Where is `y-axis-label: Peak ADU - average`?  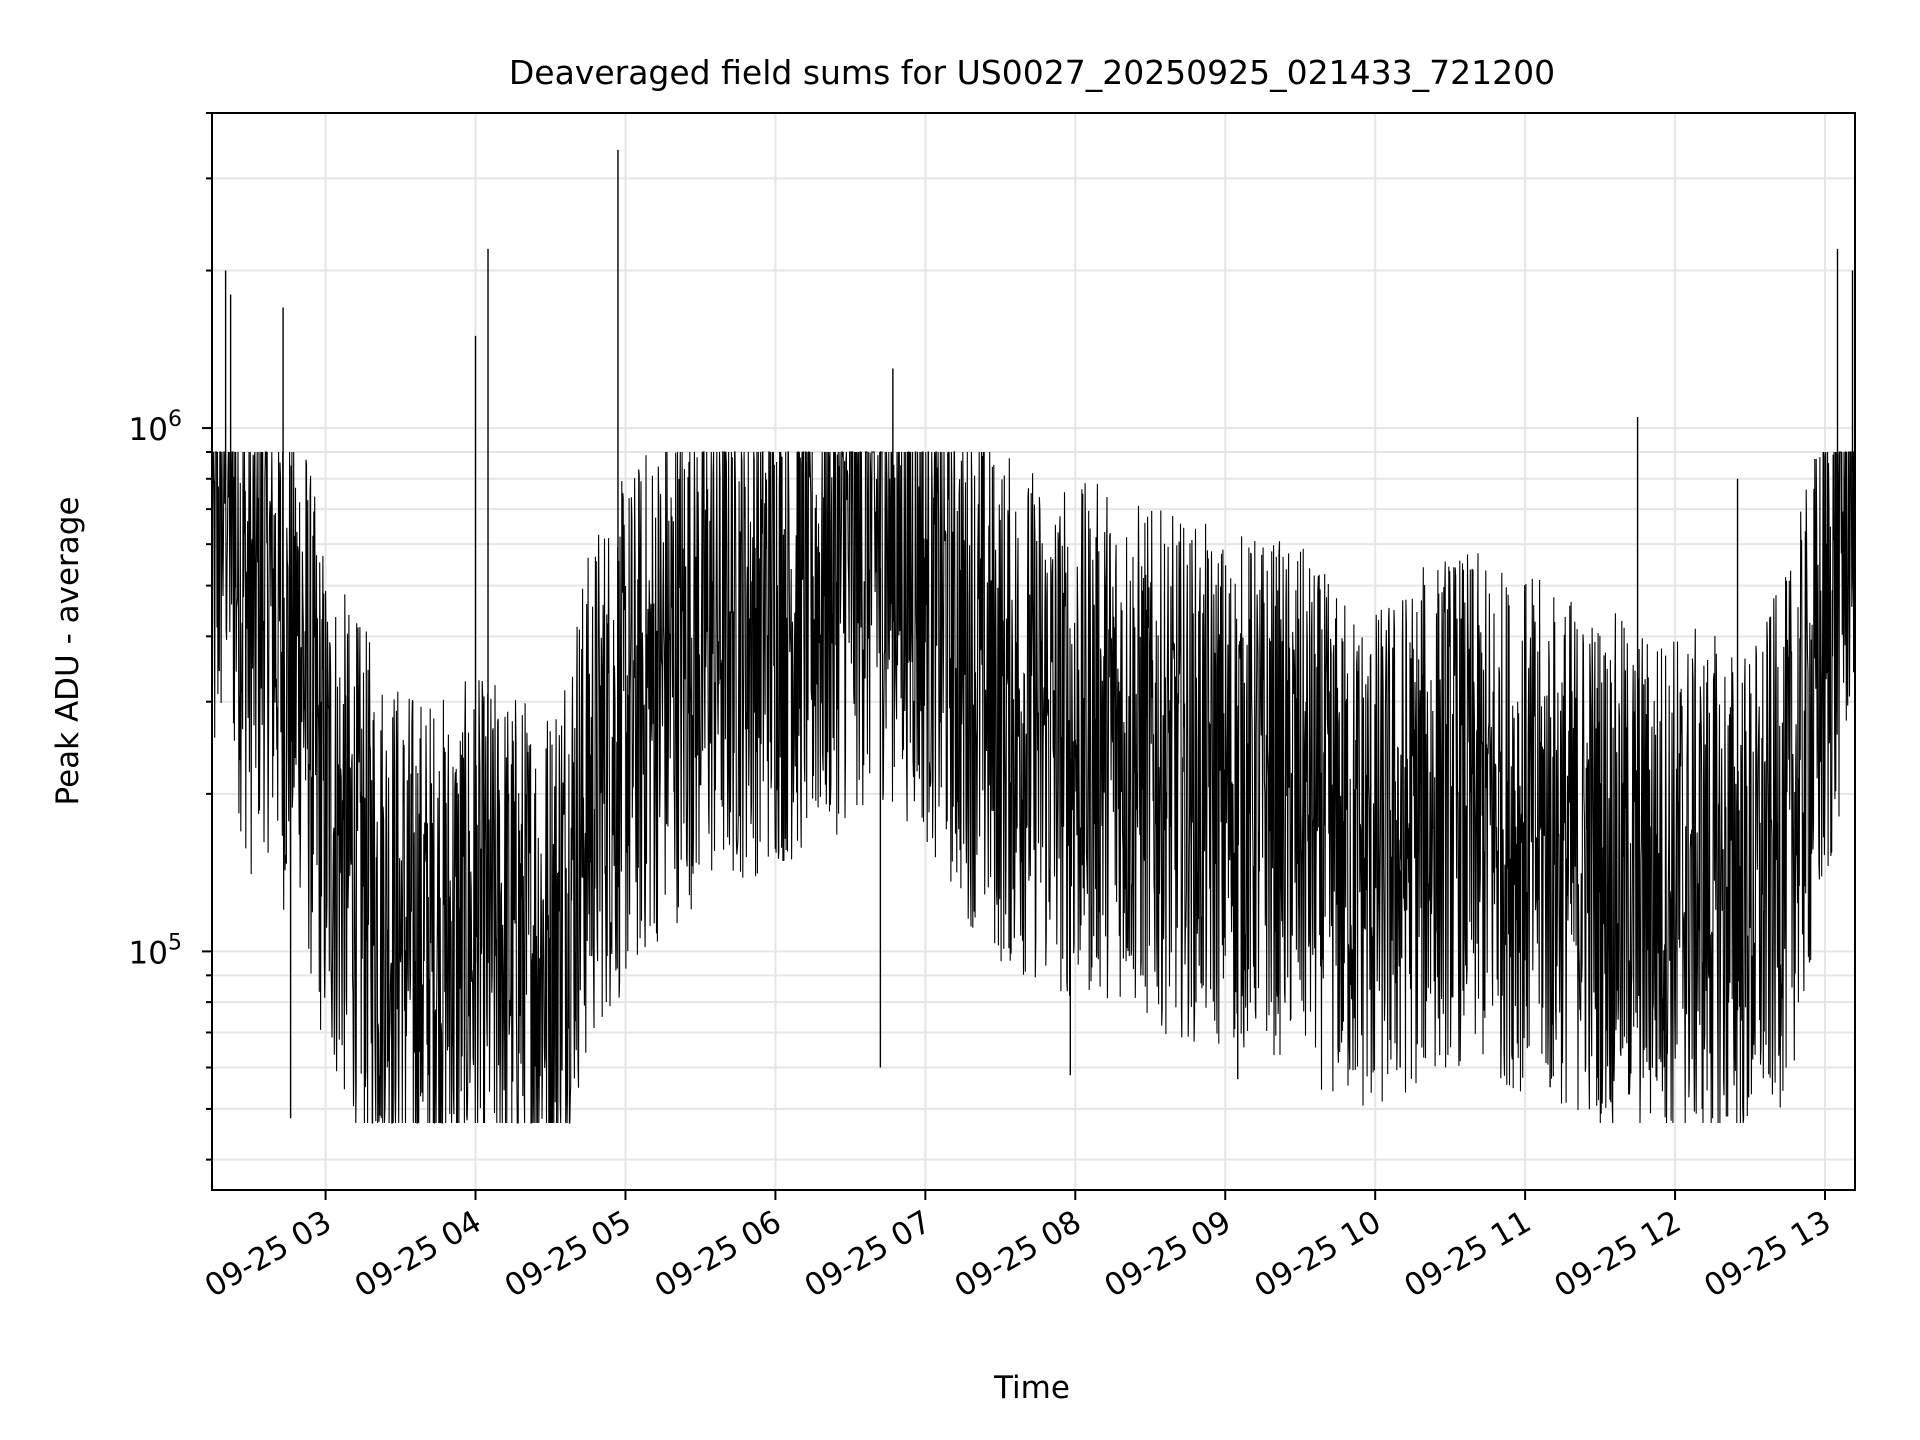
y-axis-label: Peak ADU - average is located at coordinates (68, 650).